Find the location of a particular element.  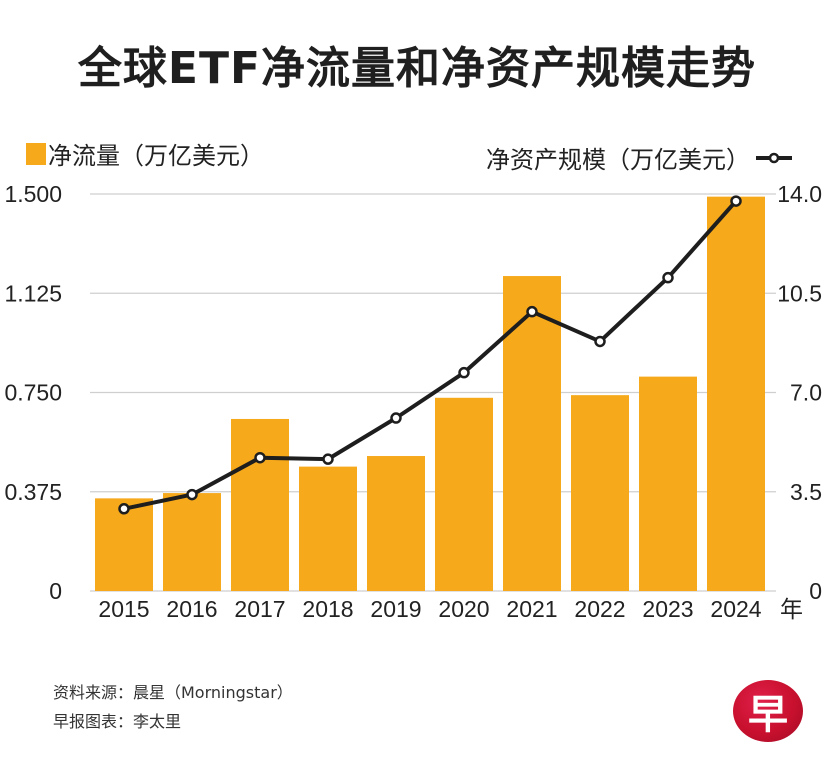

legend-line-marker-icon is located at coordinates (774, 157).